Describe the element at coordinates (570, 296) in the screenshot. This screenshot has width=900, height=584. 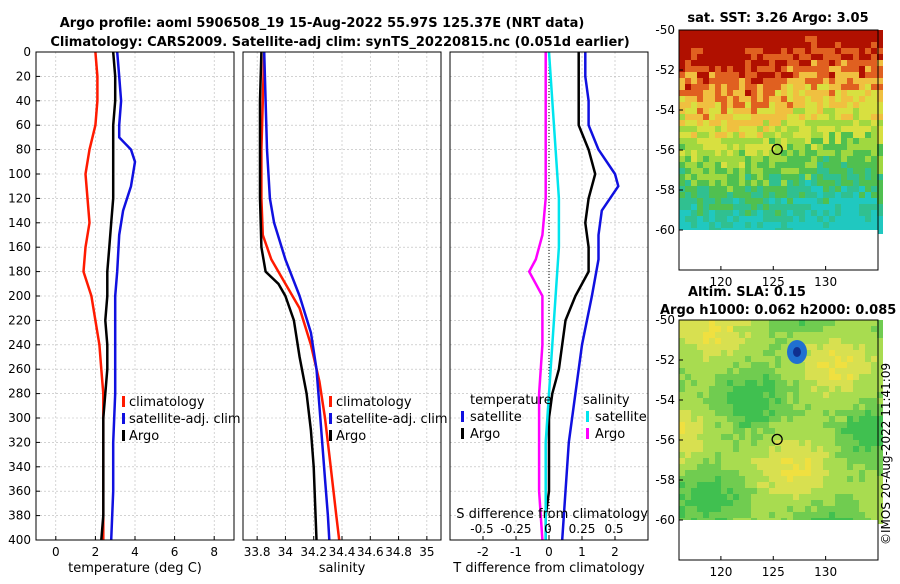
I see `series-temperature-argo` at that location.